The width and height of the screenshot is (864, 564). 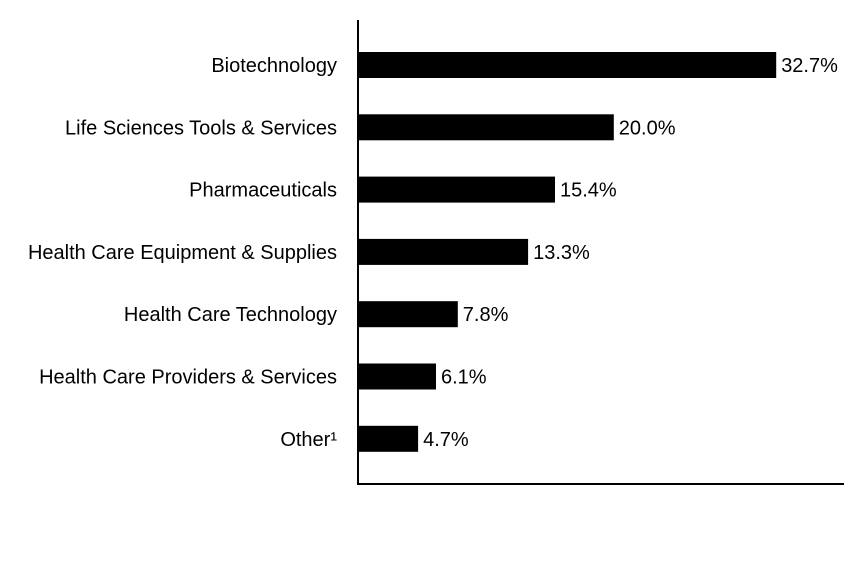 I want to click on value-label-2: 15.4%, so click(x=588, y=191).